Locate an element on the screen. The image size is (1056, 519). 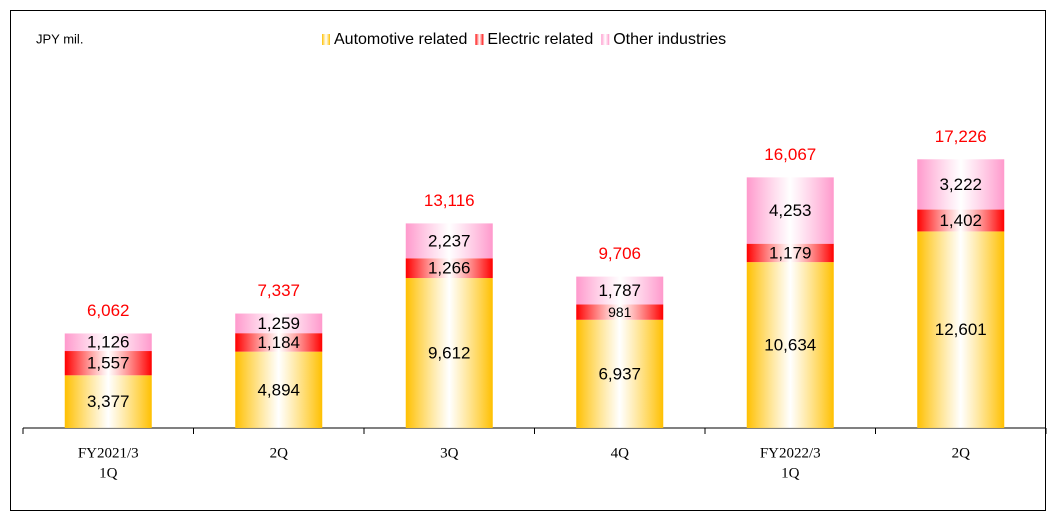
data-label: 4,253 is located at coordinates (790, 210).